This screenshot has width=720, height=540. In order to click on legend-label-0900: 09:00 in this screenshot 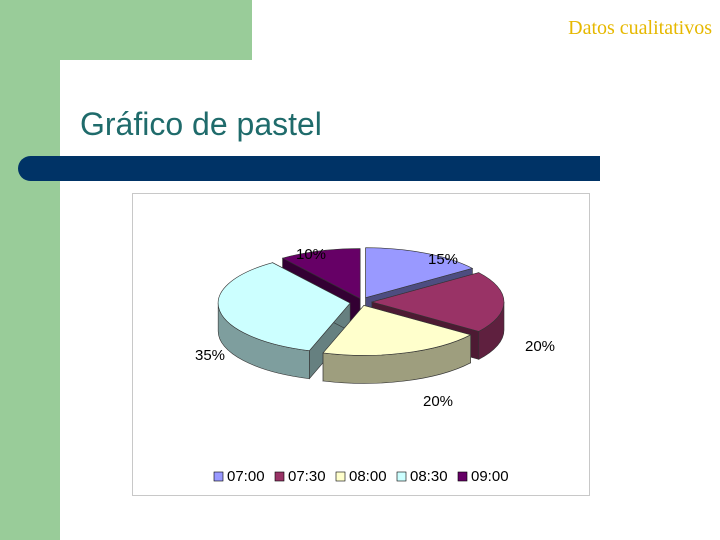, I will do `click(490, 476)`.